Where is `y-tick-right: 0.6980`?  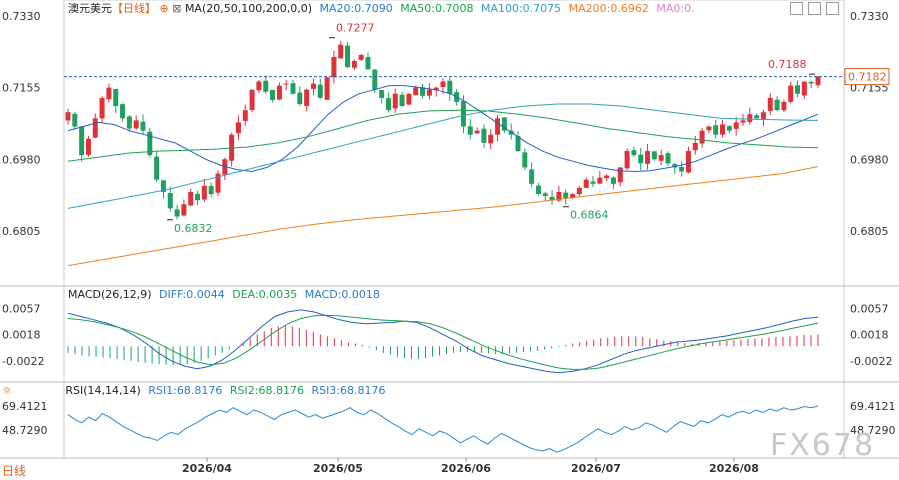
y-tick-right: 0.6980 is located at coordinates (869, 159).